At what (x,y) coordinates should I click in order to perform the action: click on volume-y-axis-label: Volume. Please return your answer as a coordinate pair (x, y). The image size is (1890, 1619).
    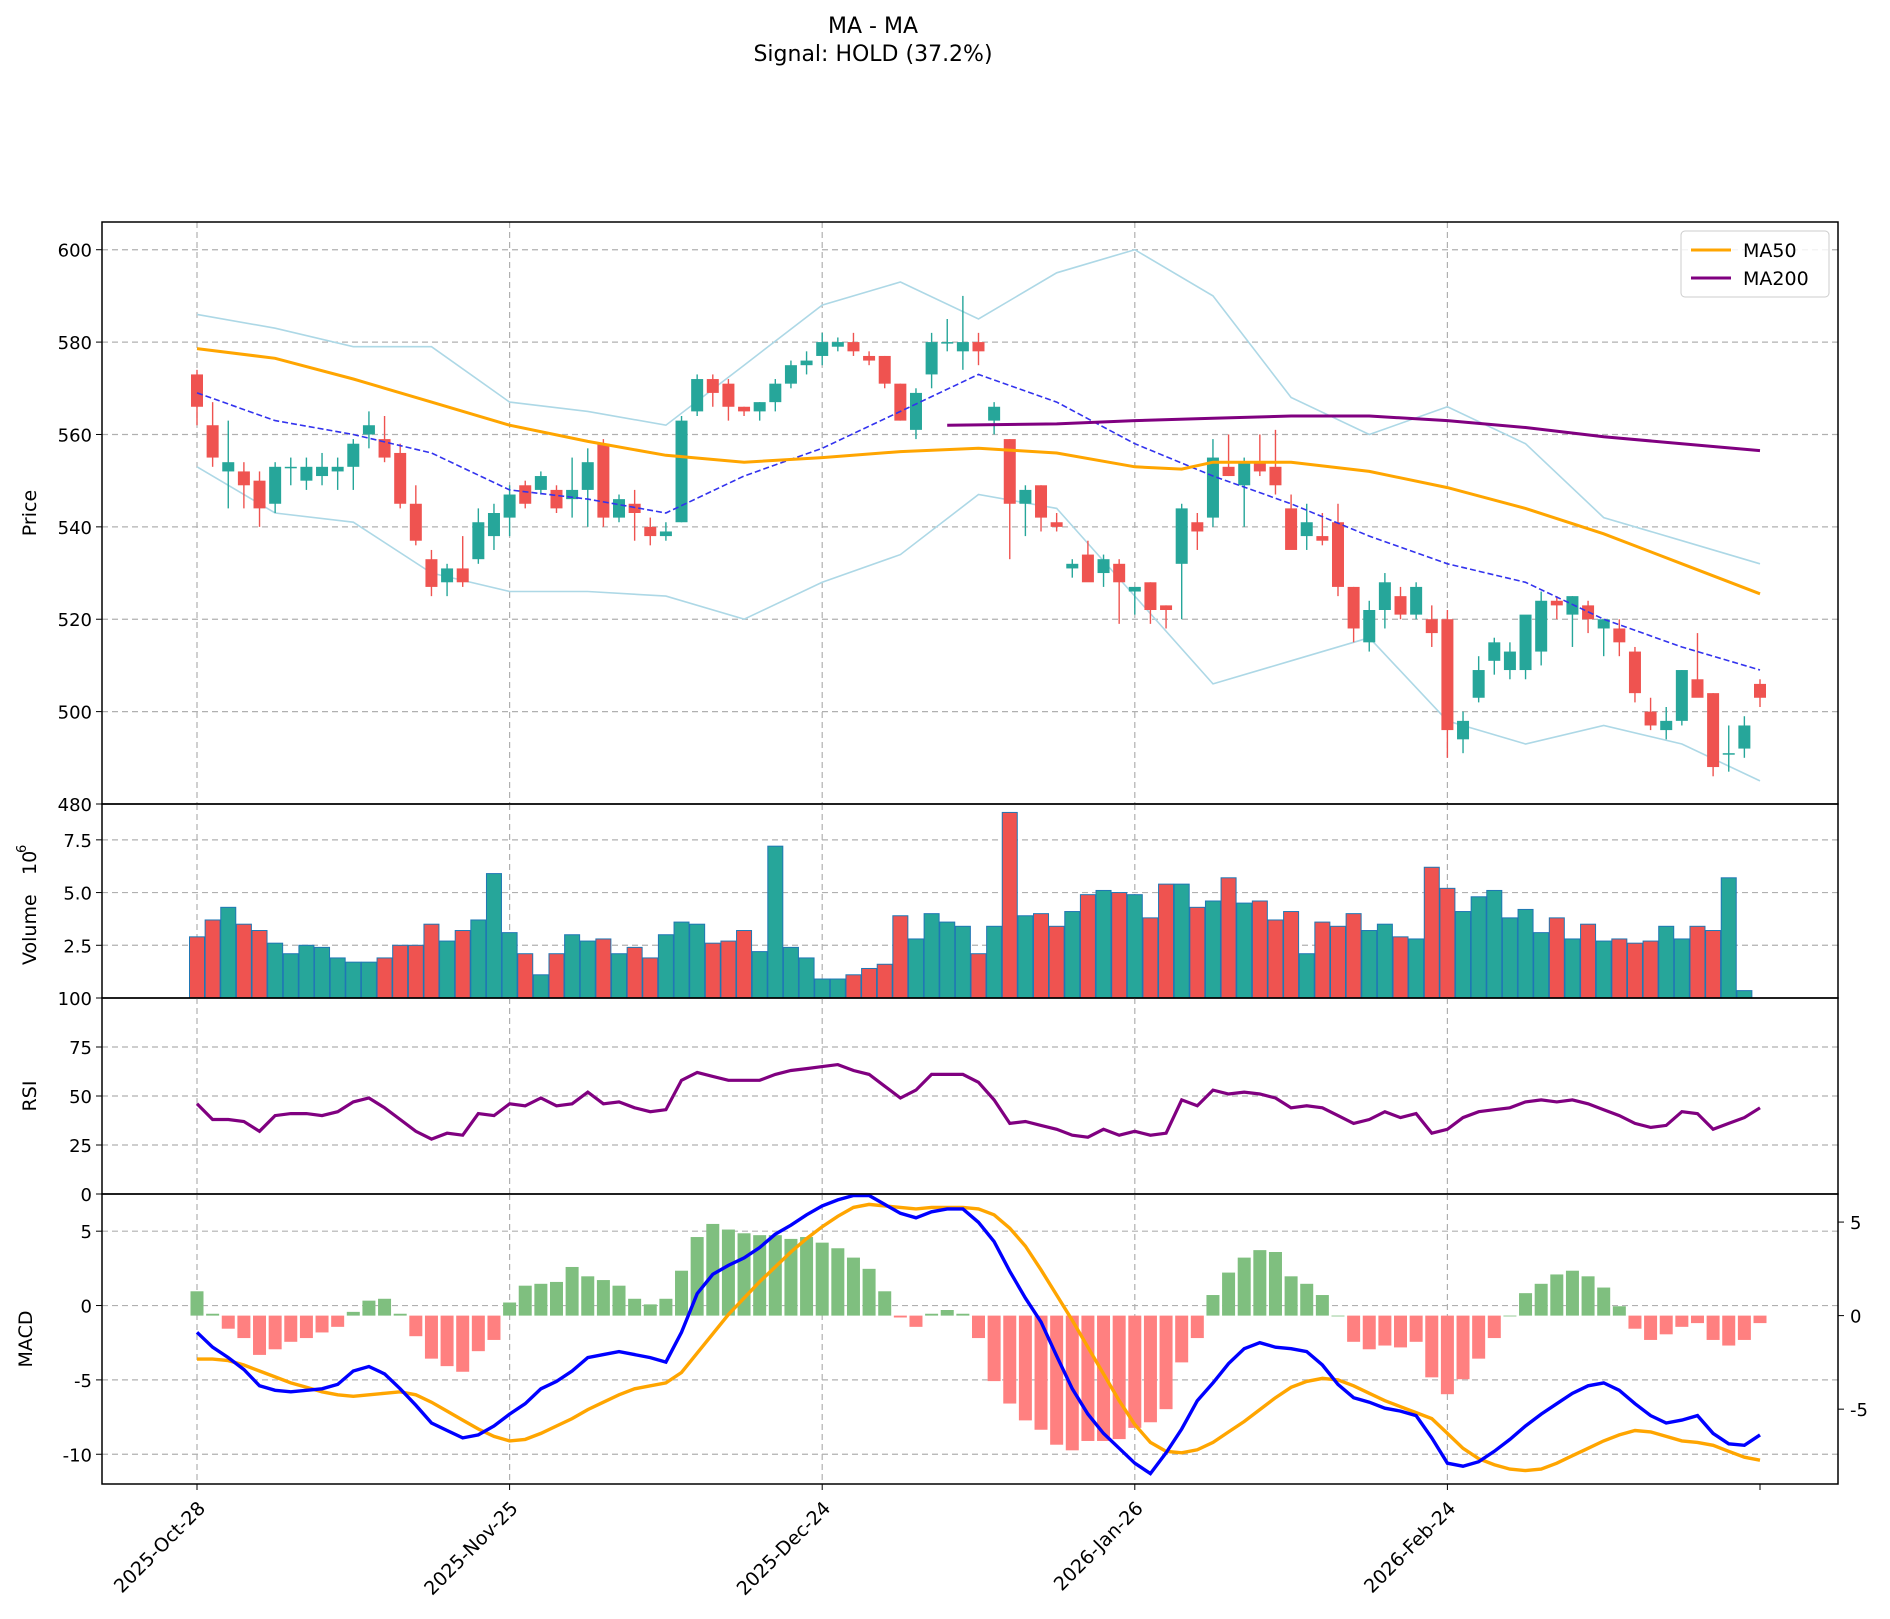
    Looking at the image, I should click on (30, 929).